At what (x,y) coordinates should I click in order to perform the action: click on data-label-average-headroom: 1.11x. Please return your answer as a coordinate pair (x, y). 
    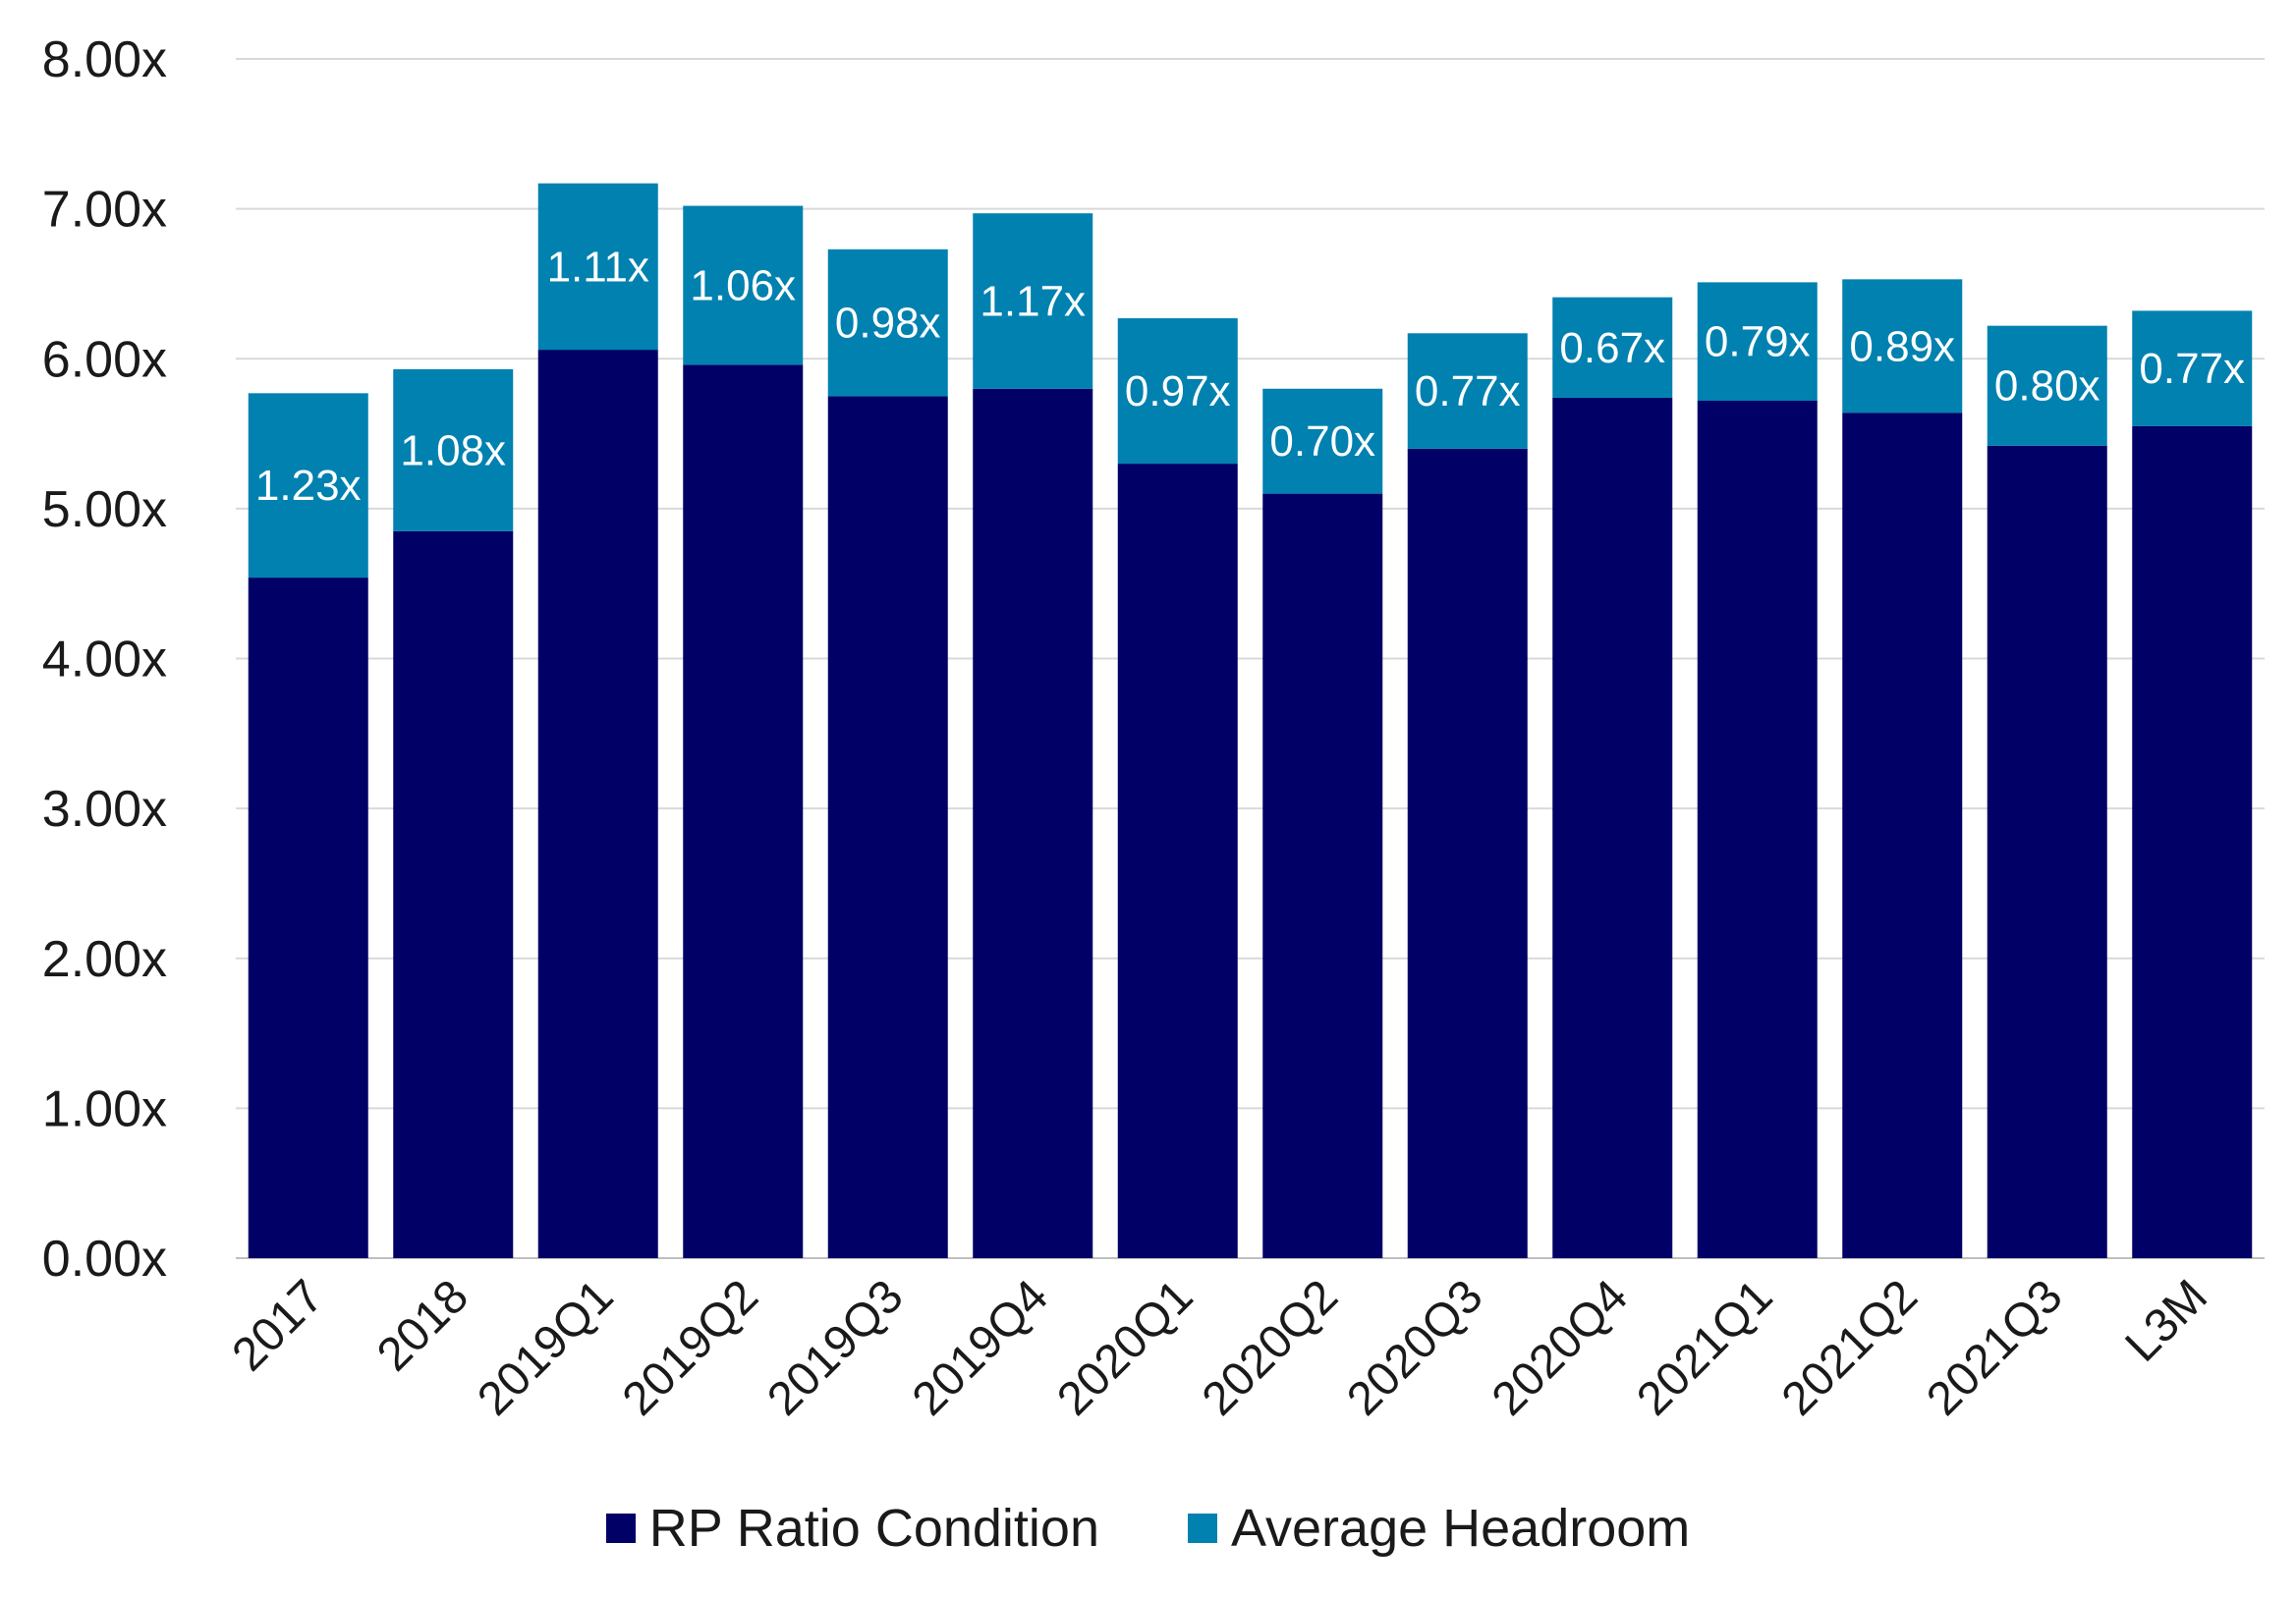
    Looking at the image, I should click on (598, 267).